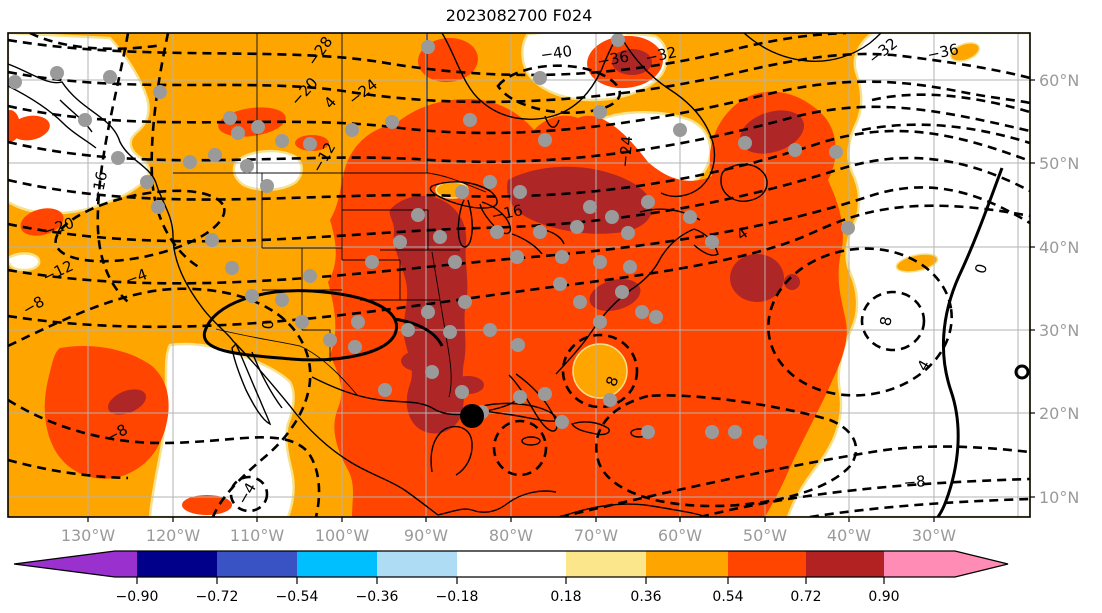  I want to click on x-axis-label: 70°W, so click(596, 535).